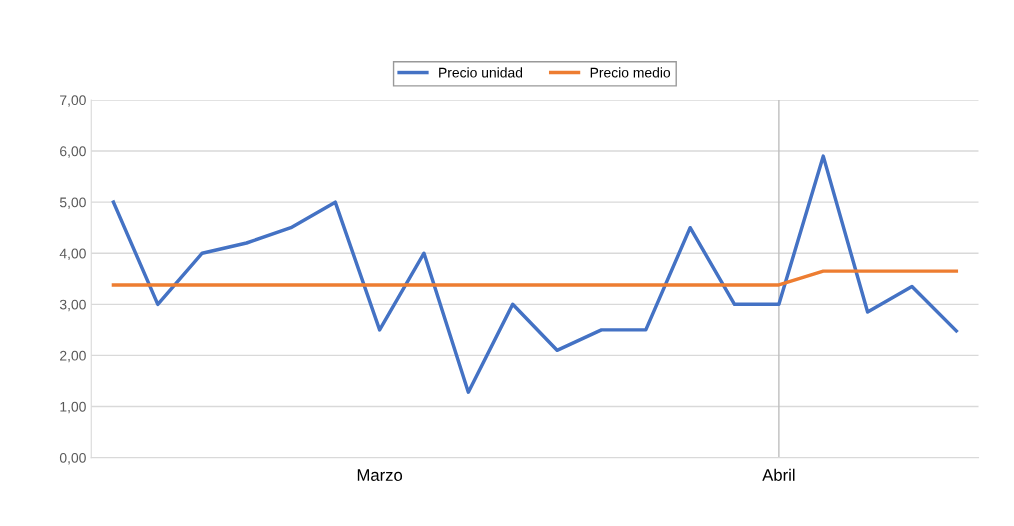 Image resolution: width=1014 pixels, height=526 pixels. Describe the element at coordinates (72, 458) in the screenshot. I see `y-tick-label: 0,00` at that location.